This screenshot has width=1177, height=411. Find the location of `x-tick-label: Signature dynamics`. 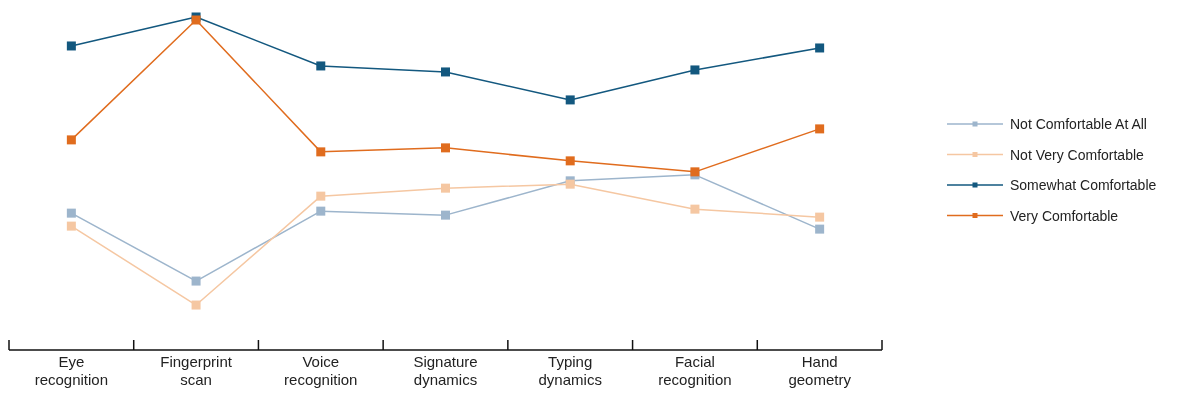

x-tick-label: Signature dynamics is located at coordinates (445, 370).